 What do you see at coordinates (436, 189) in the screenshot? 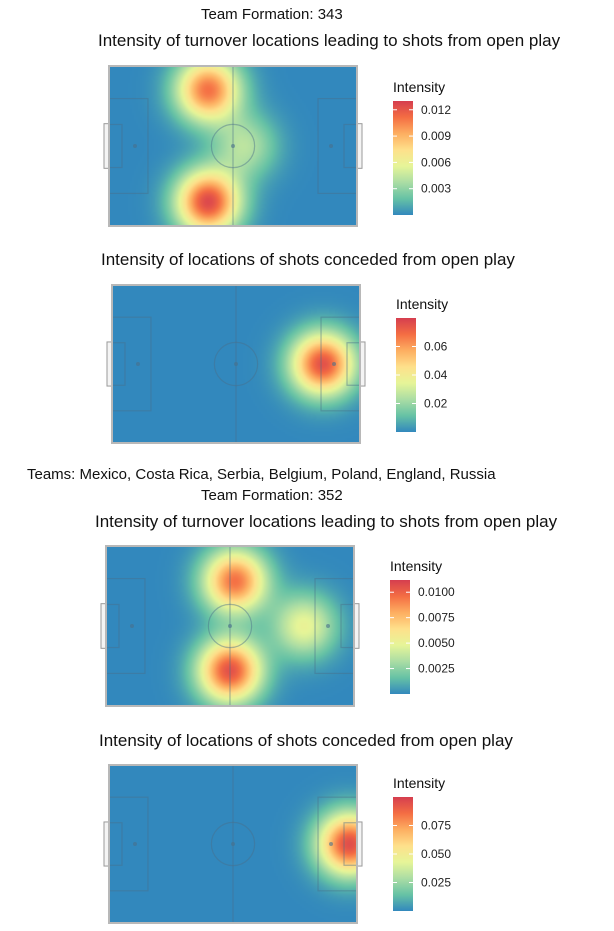
I see `legend-tick-label: 0.003` at bounding box center [436, 189].